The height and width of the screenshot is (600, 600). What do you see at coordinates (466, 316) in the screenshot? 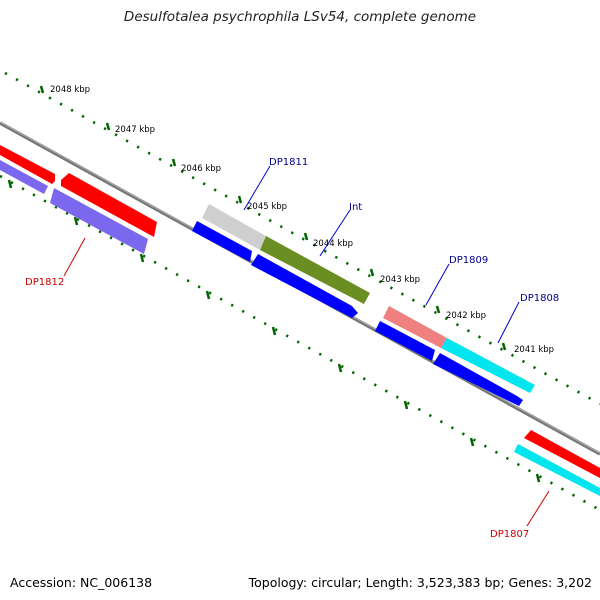
I see `tick-label: 2042 kbp` at bounding box center [466, 316].